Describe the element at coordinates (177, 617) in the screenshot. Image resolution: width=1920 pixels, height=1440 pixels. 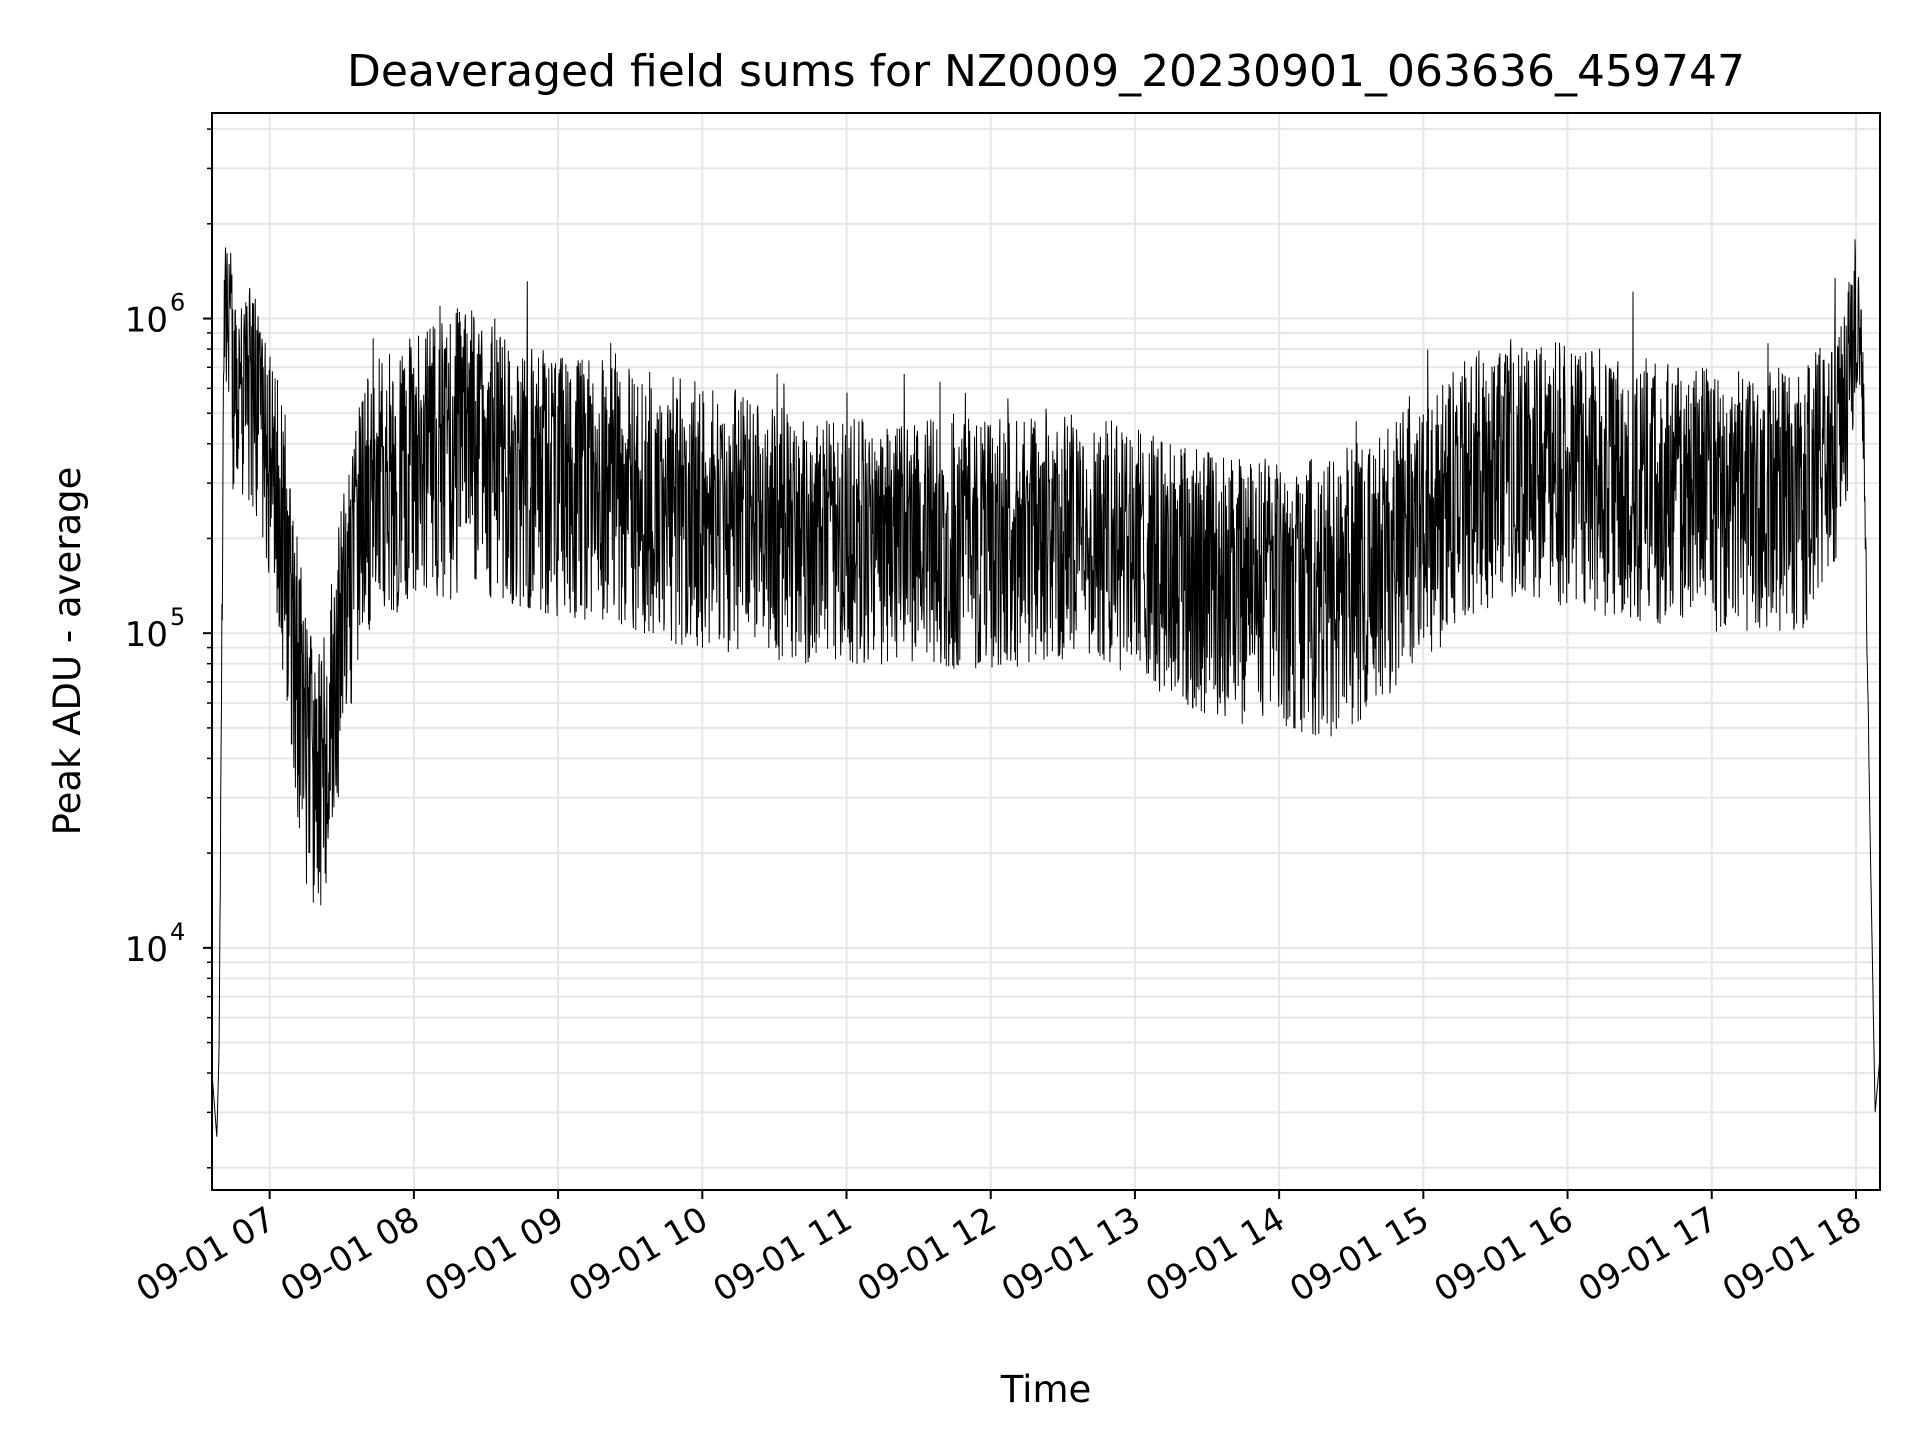
I see `y-tick-exponent: 5` at that location.